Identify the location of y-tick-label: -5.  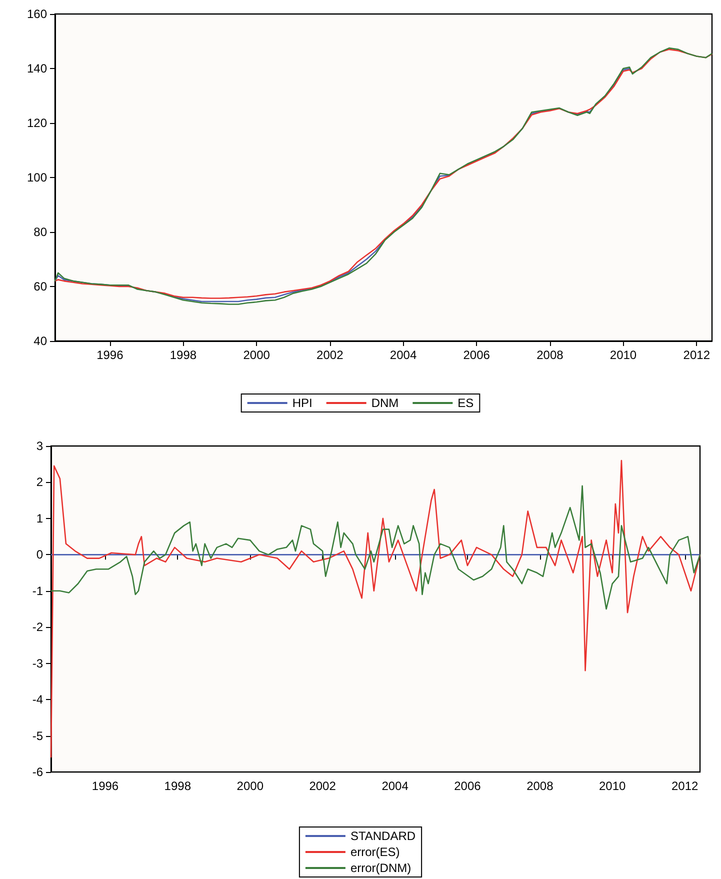
(38, 735).